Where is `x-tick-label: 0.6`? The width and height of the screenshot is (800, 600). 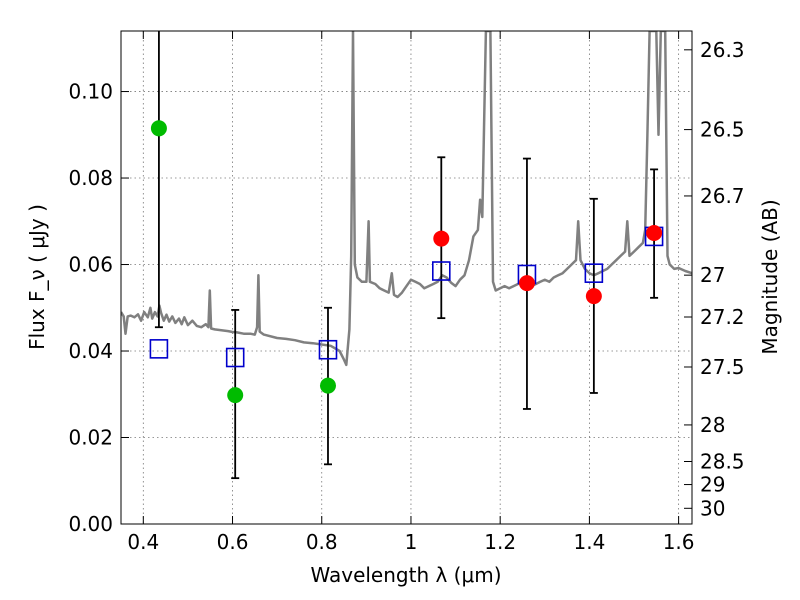
x-tick-label: 0.6 is located at coordinates (233, 542).